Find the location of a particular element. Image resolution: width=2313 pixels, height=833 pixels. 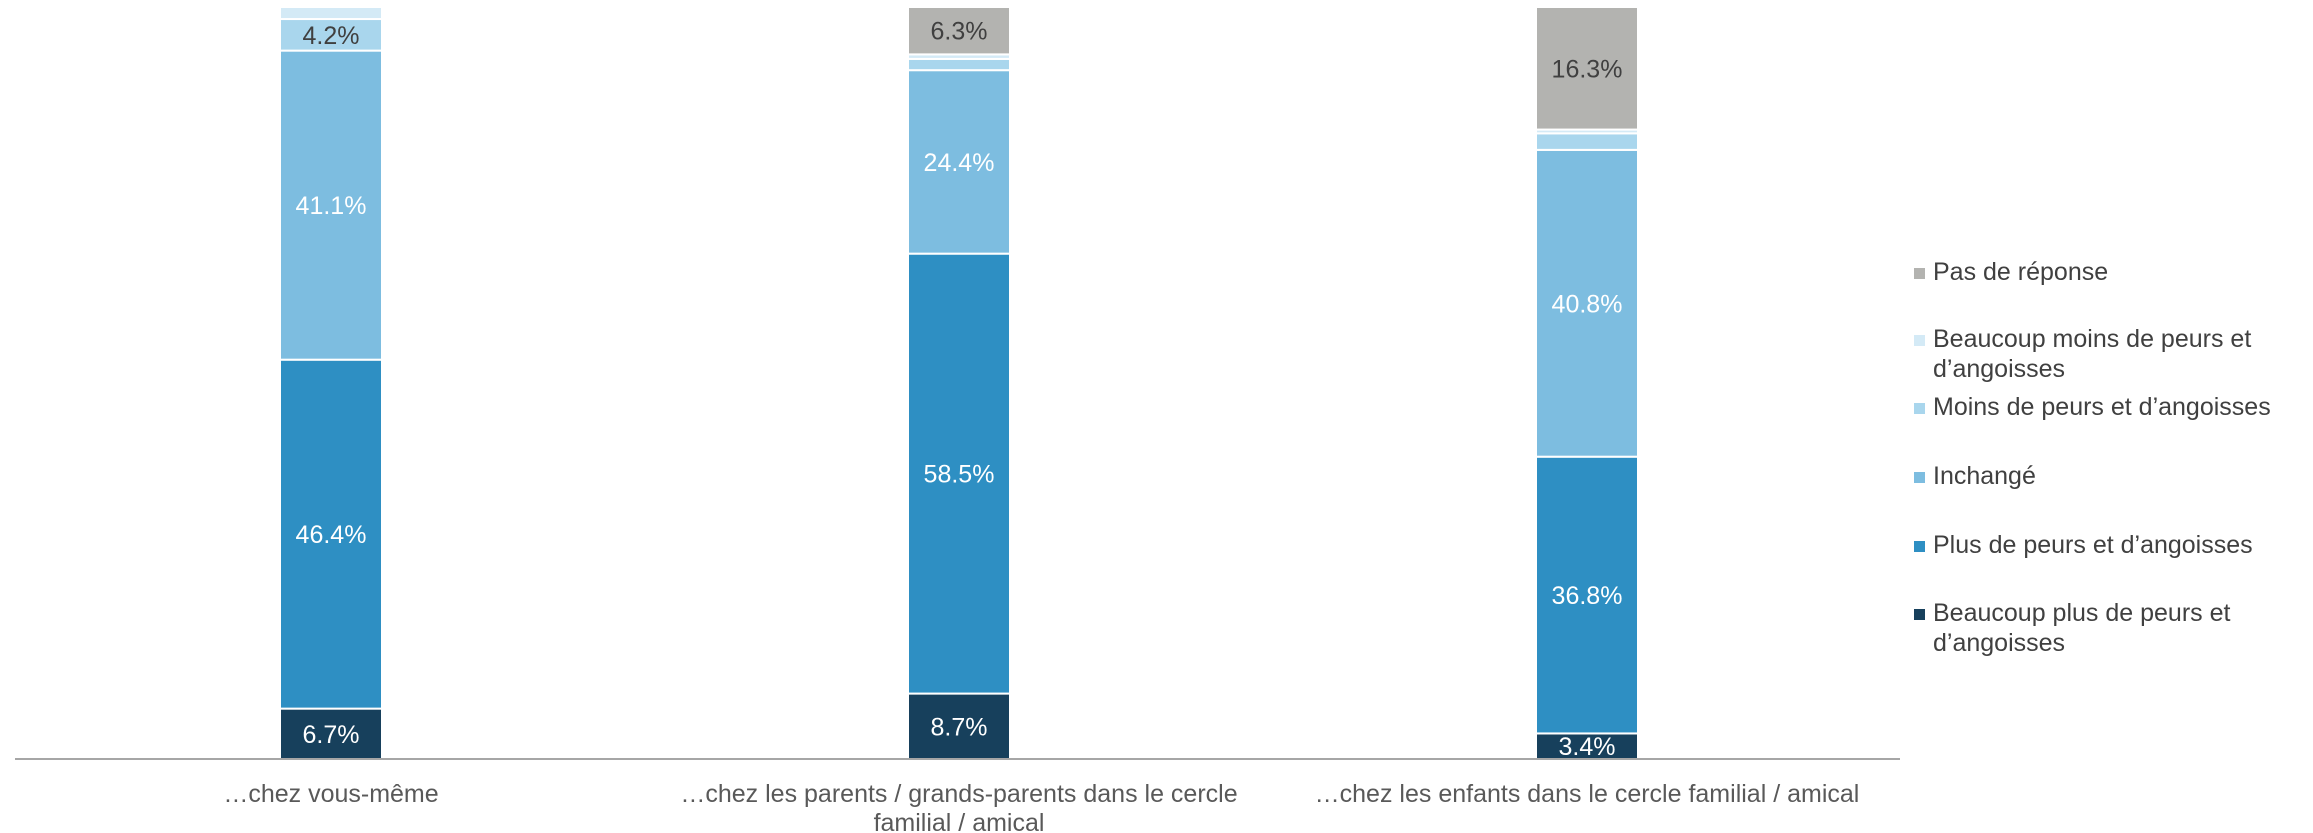

data-label: 58.5% is located at coordinates (959, 475).